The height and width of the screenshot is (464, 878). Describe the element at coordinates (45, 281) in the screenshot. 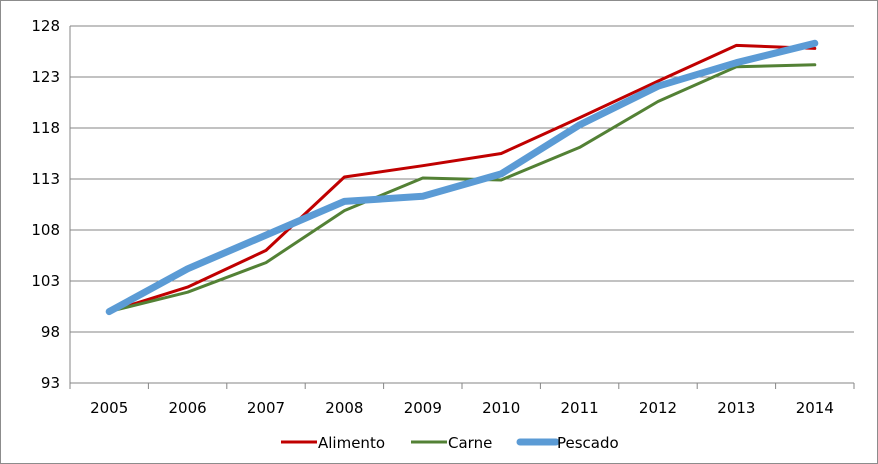

I see `y-tick-label-103: 103` at that location.